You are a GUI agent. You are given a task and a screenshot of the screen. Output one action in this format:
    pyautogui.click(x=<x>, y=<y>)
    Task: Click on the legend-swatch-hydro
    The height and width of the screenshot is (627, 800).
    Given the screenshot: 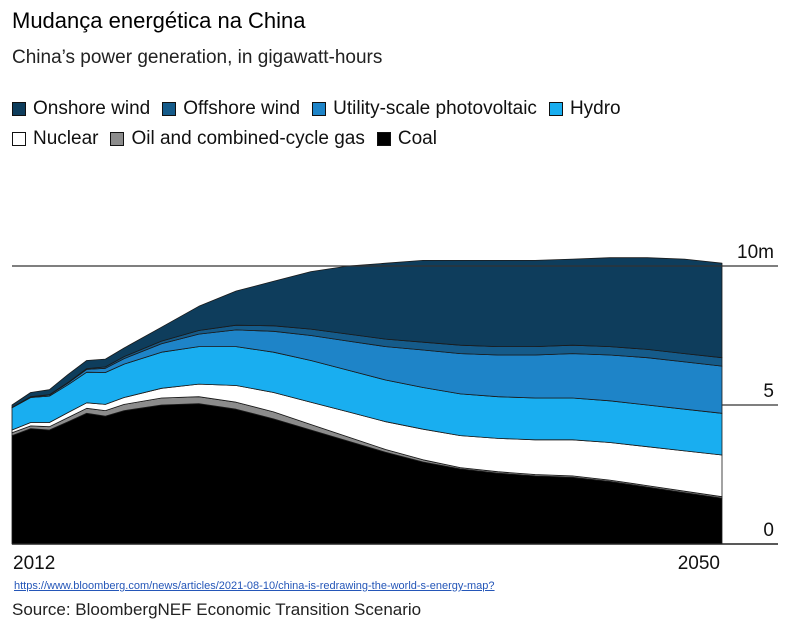 What is the action you would take?
    pyautogui.click(x=555, y=109)
    